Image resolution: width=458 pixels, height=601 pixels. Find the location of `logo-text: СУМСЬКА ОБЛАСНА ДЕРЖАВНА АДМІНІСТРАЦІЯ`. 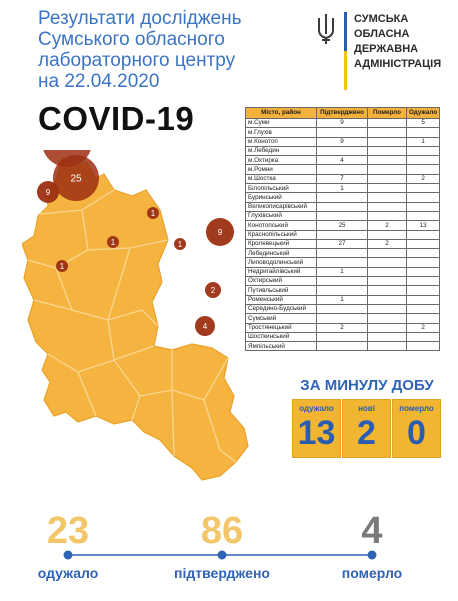

logo-text: СУМСЬКА ОБЛАСНА ДЕРЖАВНА АДМІНІСТРАЦІЯ is located at coordinates (397, 42).